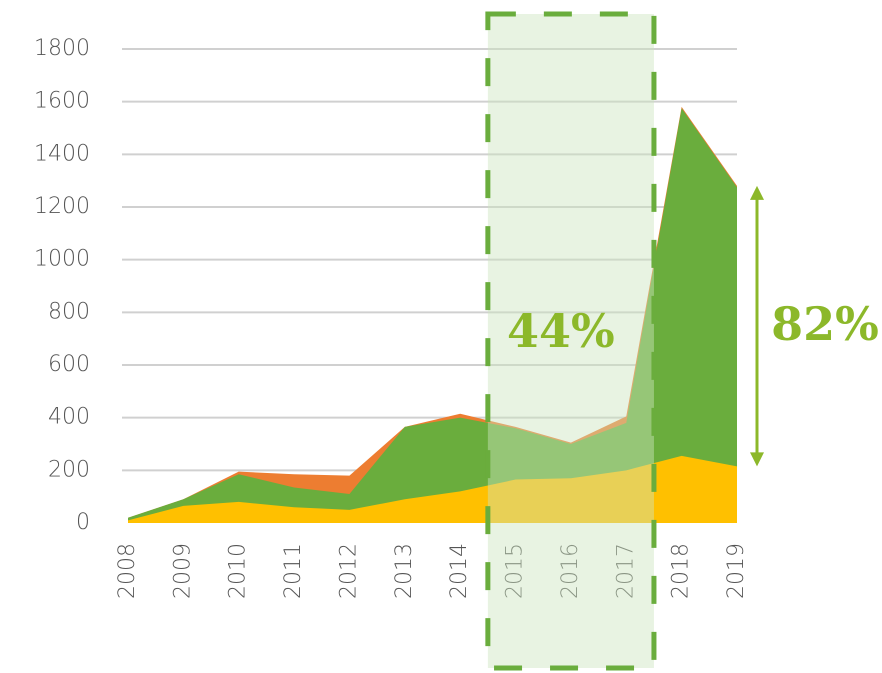 The image size is (882, 673). I want to click on y-tick-label: 800, so click(69, 311).